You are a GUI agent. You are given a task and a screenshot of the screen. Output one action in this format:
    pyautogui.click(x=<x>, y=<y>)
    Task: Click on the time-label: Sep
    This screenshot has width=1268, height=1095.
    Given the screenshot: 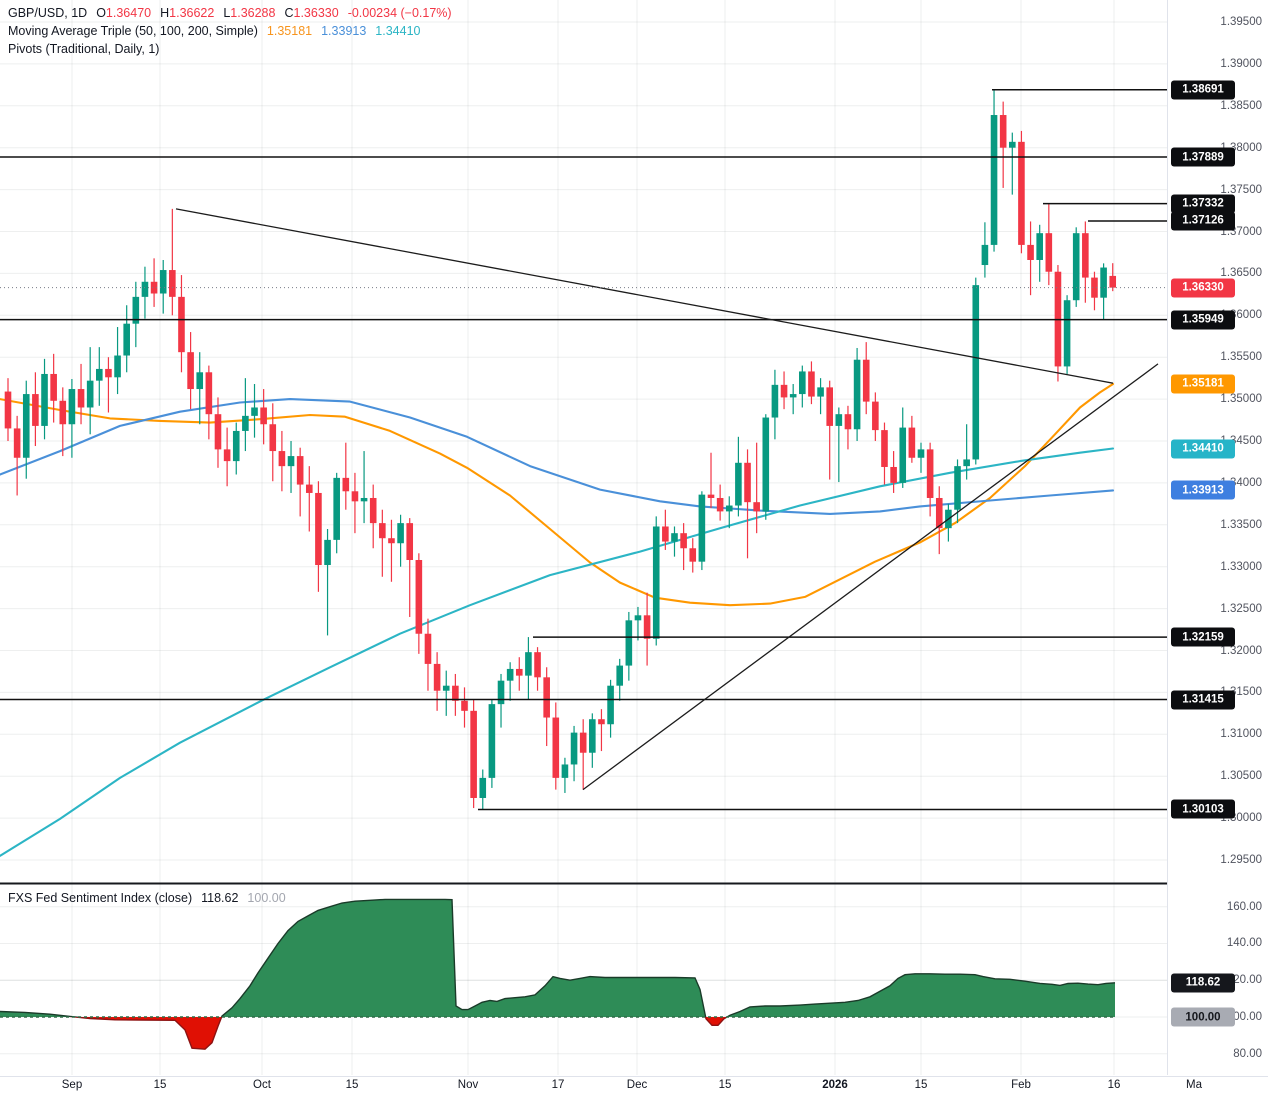 What is the action you would take?
    pyautogui.click(x=72, y=1085)
    